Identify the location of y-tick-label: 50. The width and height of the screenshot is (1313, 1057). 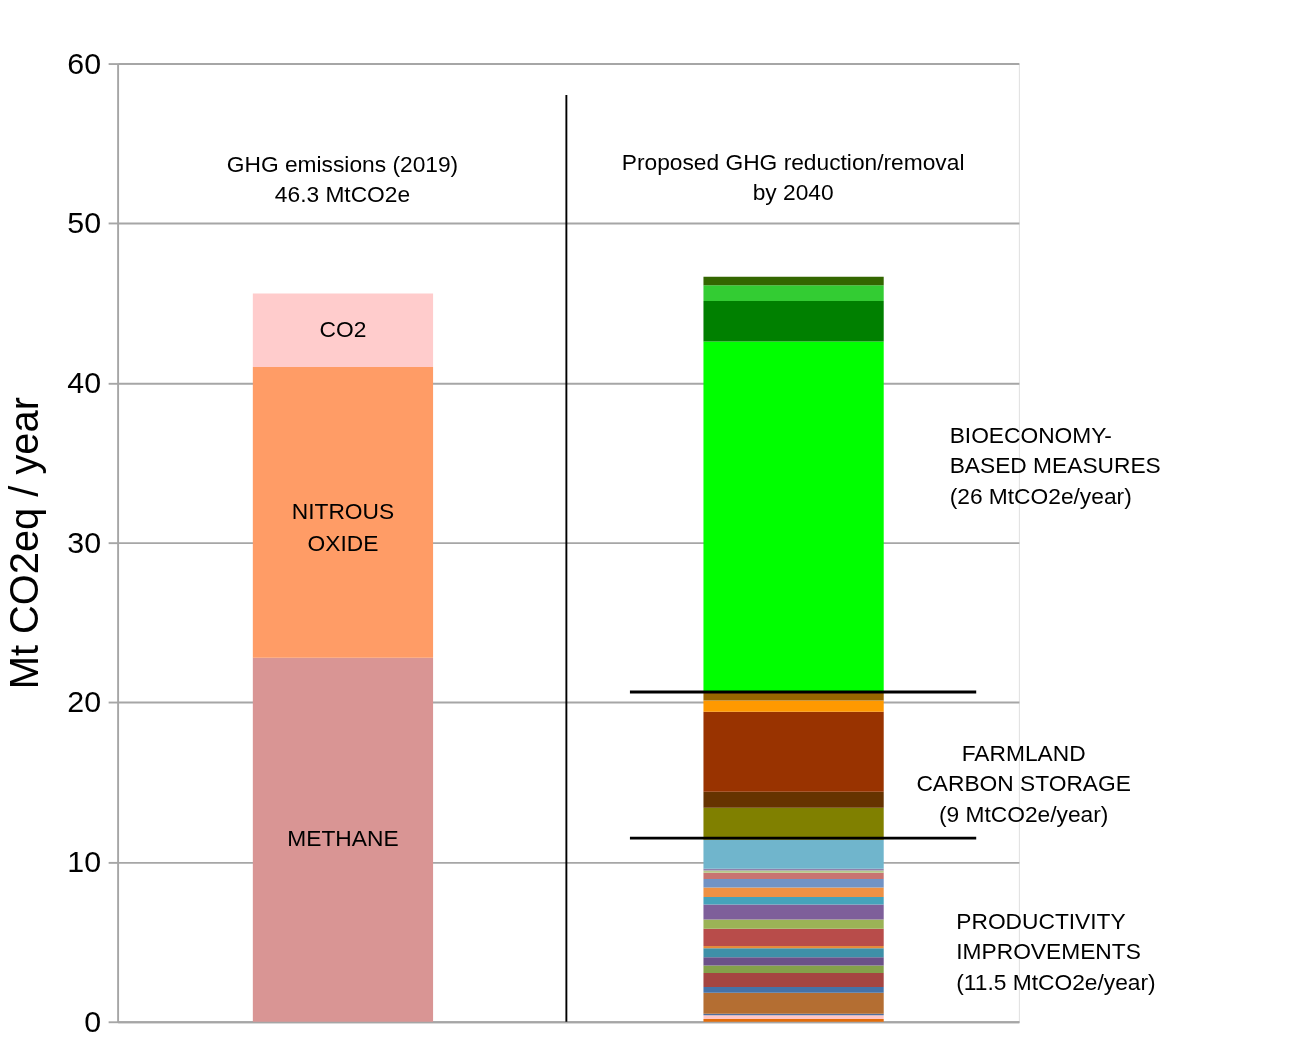
(84, 223).